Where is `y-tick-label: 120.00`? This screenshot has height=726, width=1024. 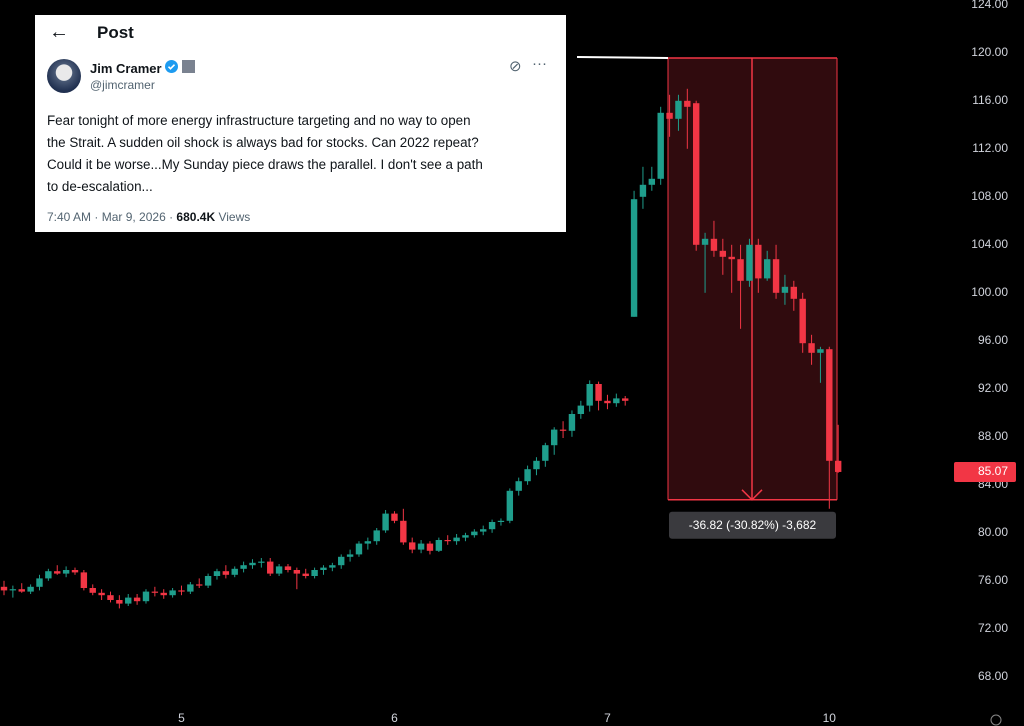
y-tick-label: 120.00 is located at coordinates (989, 52).